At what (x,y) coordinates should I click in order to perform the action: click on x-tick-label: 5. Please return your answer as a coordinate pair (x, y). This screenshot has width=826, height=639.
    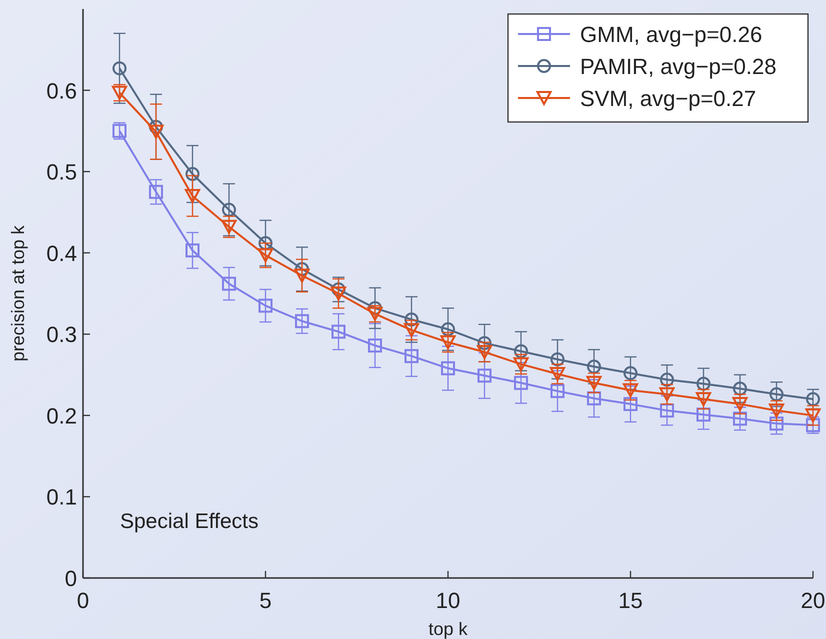
    Looking at the image, I should click on (265, 600).